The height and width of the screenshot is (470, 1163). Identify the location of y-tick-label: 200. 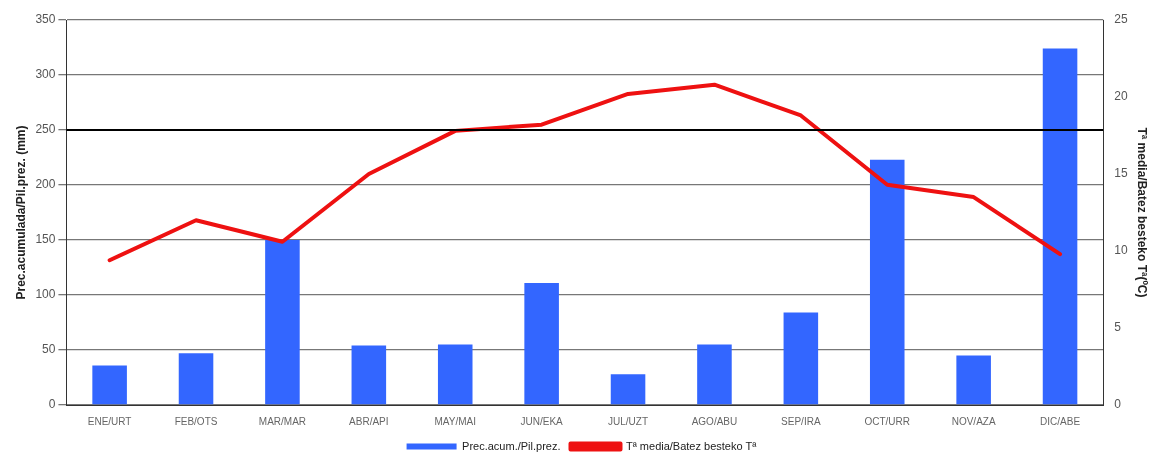
(45, 184).